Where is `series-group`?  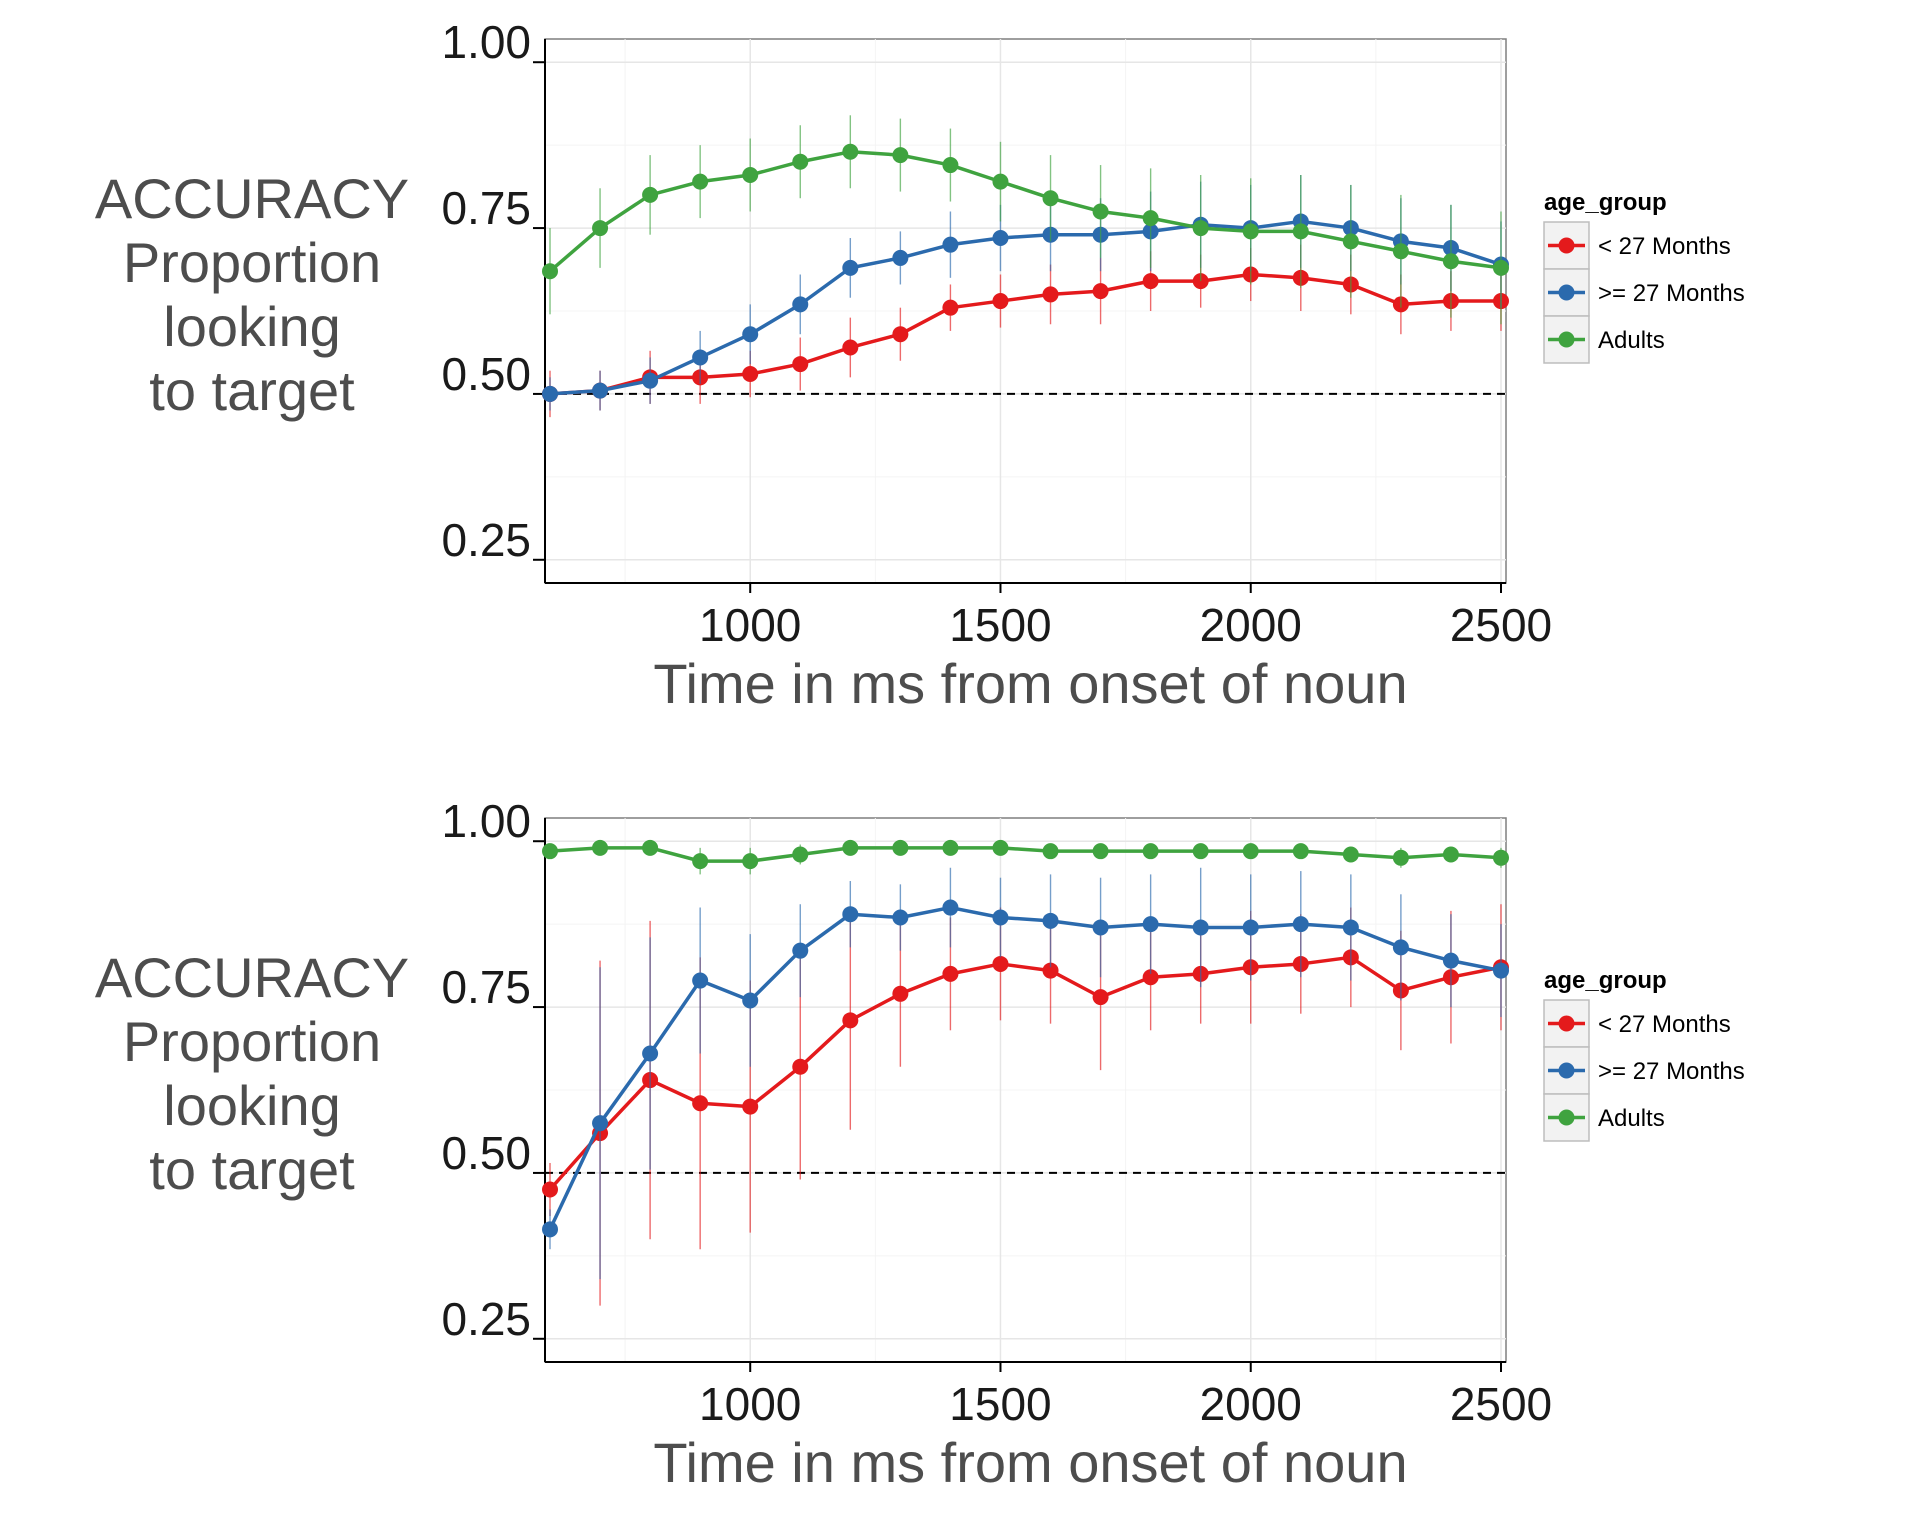 series-group is located at coordinates (1025, 266).